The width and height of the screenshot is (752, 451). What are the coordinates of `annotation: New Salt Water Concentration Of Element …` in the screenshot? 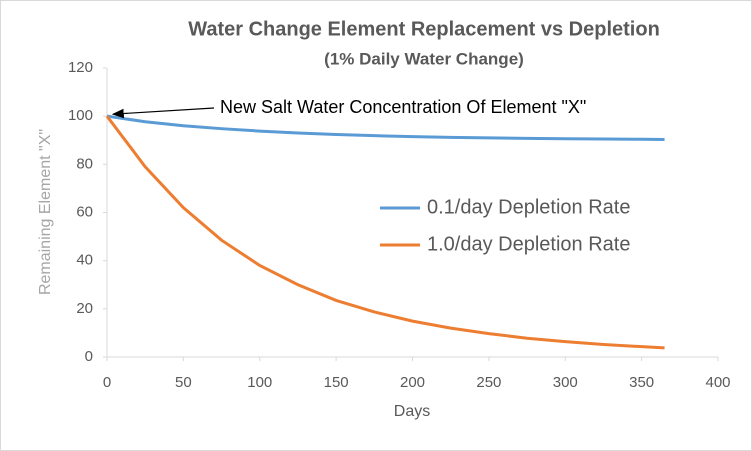 It's located at (403, 107).